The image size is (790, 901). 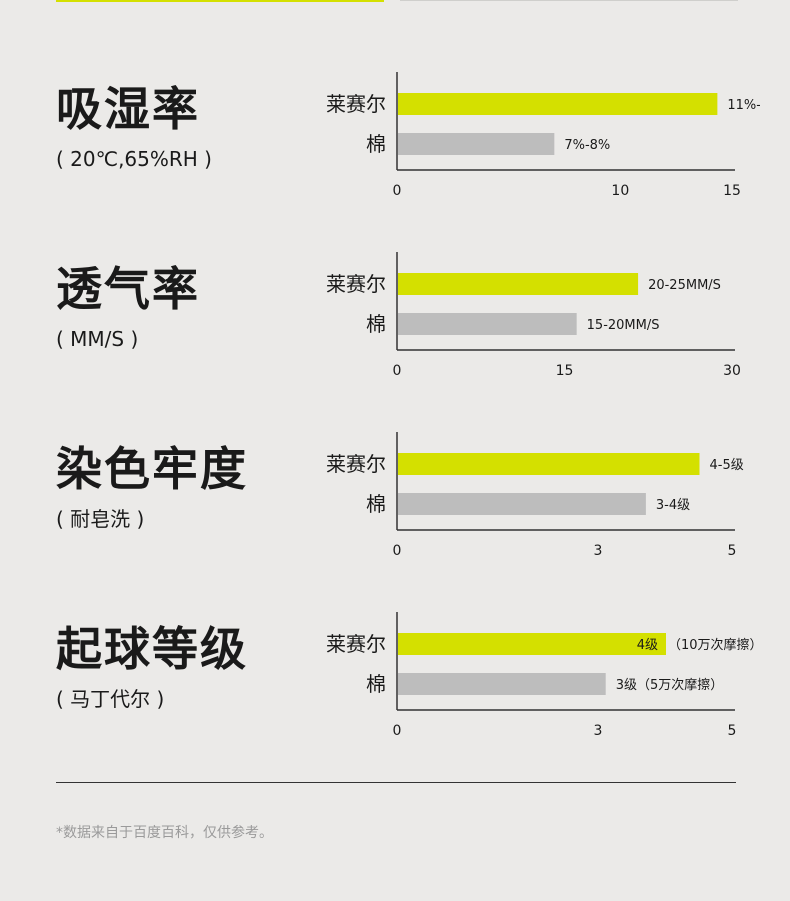 I want to click on chart-subtitle: ( MM/S ), so click(x=97, y=339).